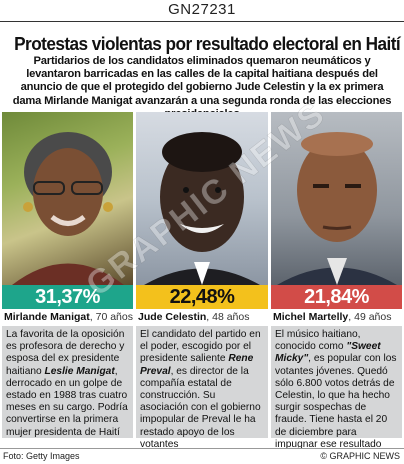  I want to click on bottom-rule, so click(202, 448).